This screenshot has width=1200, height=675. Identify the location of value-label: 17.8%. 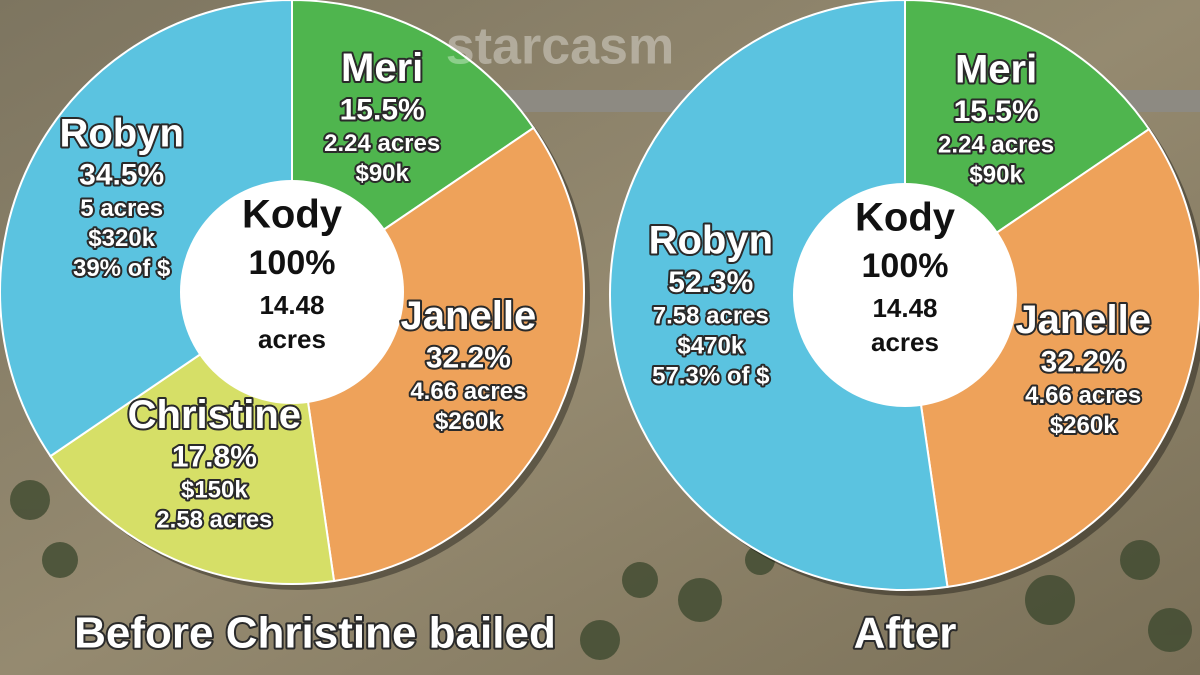
(214, 456).